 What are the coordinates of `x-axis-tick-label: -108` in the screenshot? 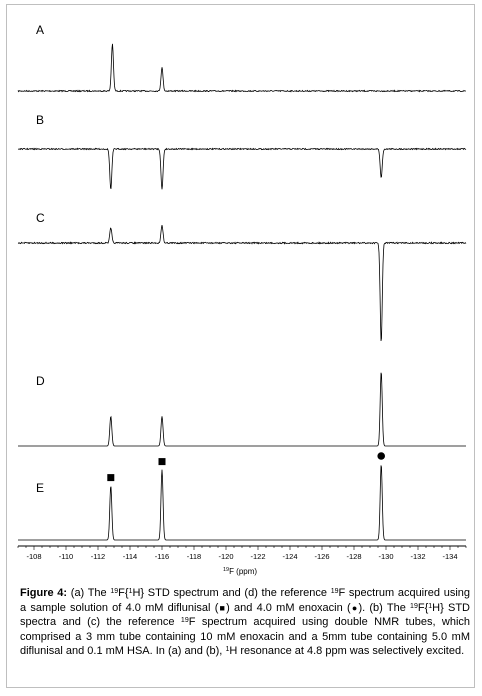 It's located at (33, 556).